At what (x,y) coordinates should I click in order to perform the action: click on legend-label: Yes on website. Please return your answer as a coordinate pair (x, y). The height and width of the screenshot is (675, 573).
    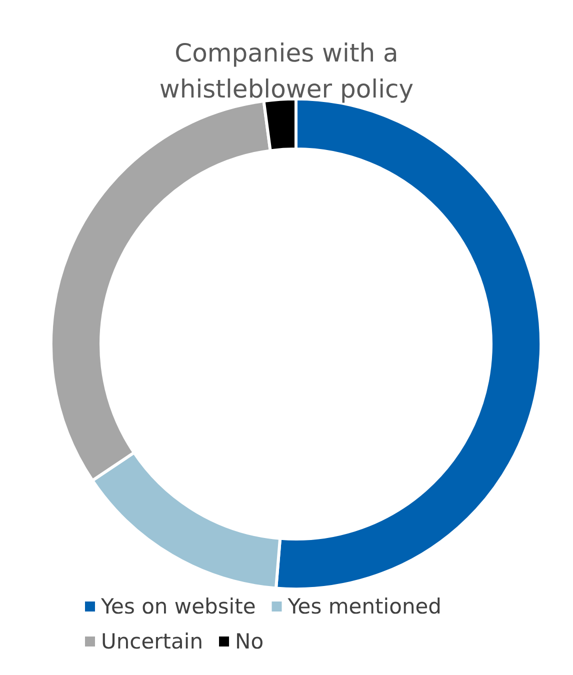
    Looking at the image, I should click on (178, 606).